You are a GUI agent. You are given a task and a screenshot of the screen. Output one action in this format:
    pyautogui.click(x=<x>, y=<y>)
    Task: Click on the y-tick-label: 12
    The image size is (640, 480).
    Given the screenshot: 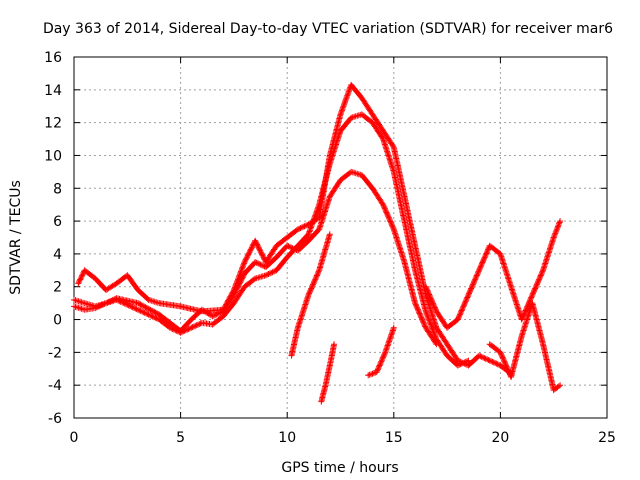 What is the action you would take?
    pyautogui.click(x=53, y=124)
    